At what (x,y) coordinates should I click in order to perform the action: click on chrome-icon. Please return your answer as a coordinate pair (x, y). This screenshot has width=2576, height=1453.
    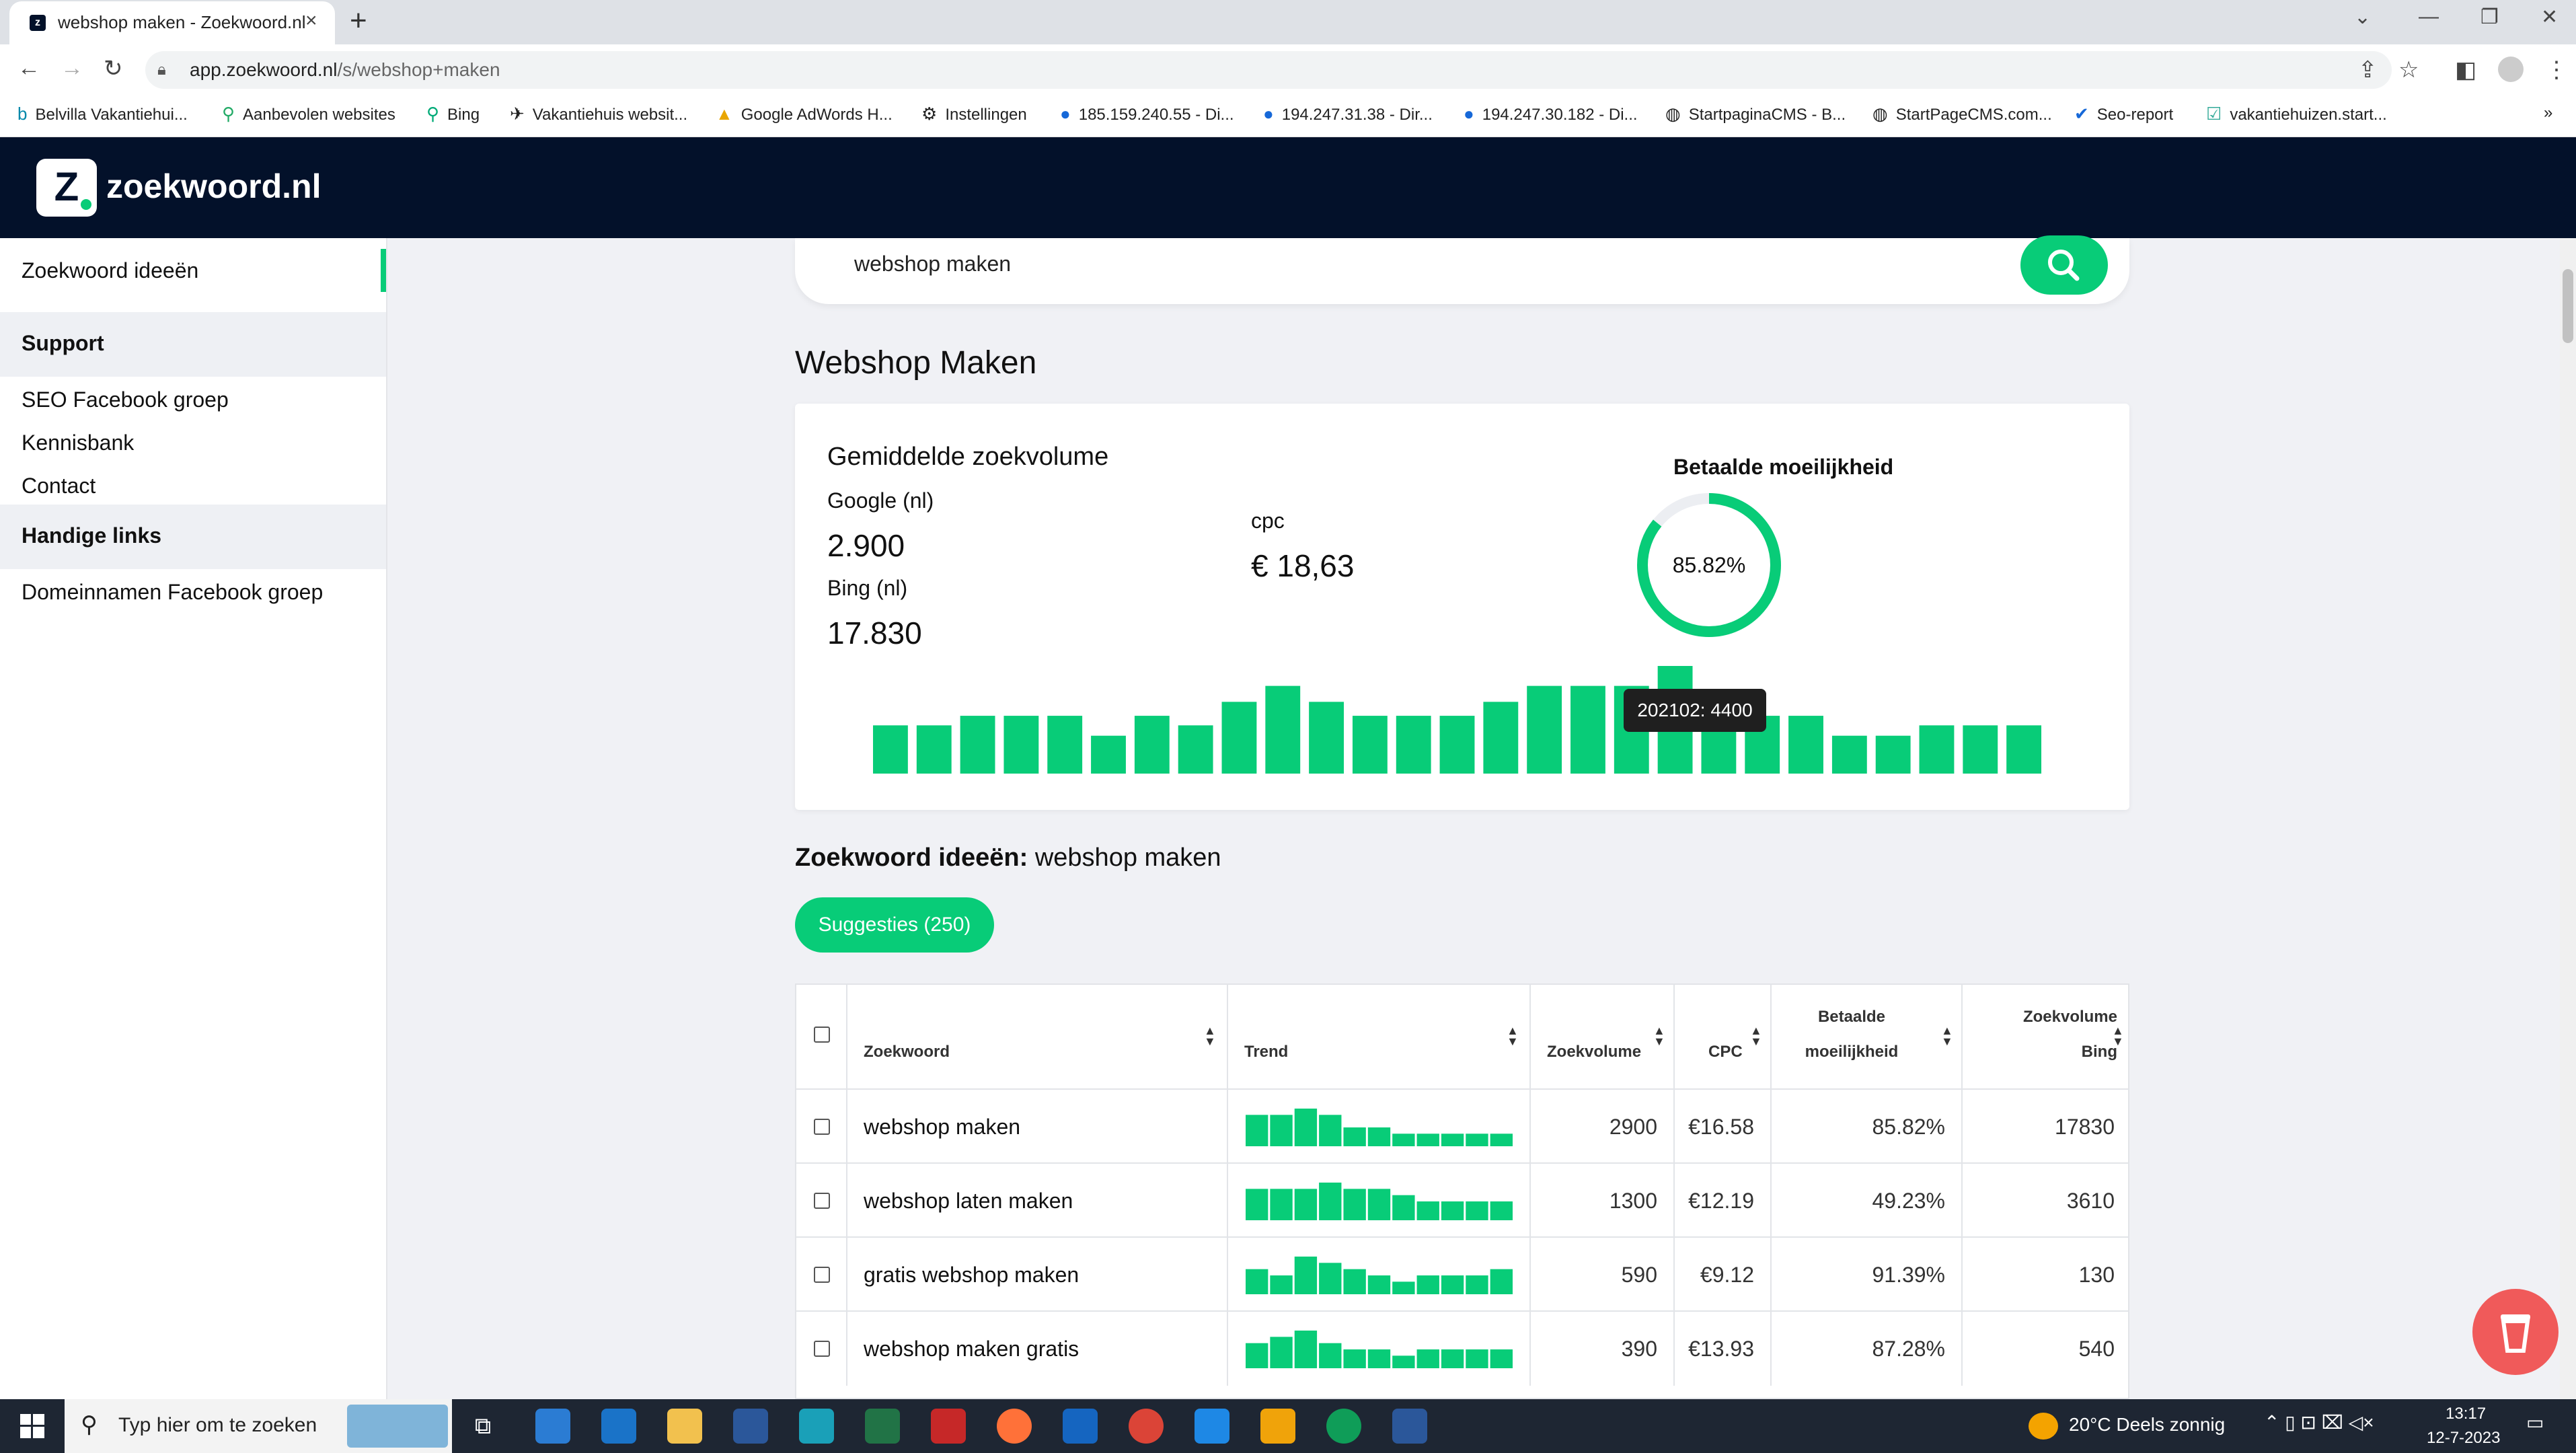
    Looking at the image, I should click on (1146, 1426).